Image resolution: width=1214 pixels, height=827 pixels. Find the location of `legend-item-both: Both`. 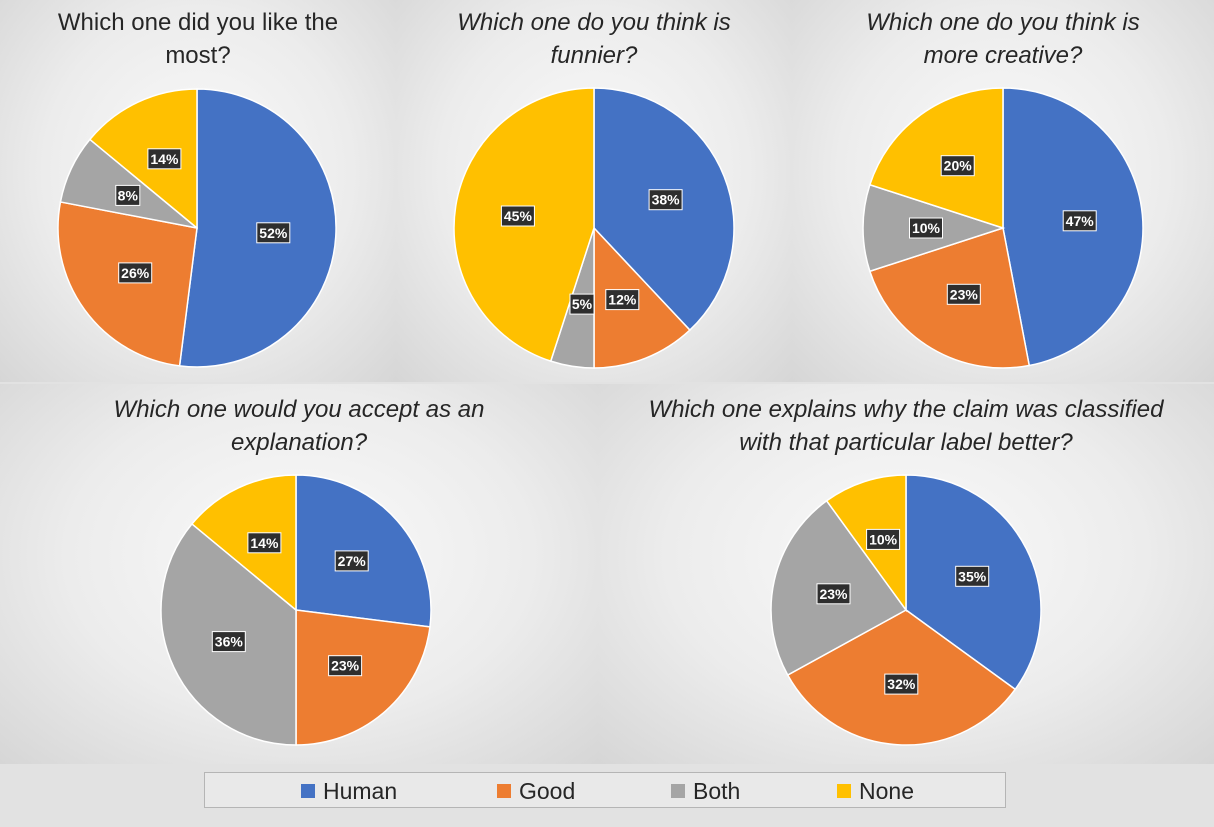

legend-item-both: Both is located at coordinates (705, 791).